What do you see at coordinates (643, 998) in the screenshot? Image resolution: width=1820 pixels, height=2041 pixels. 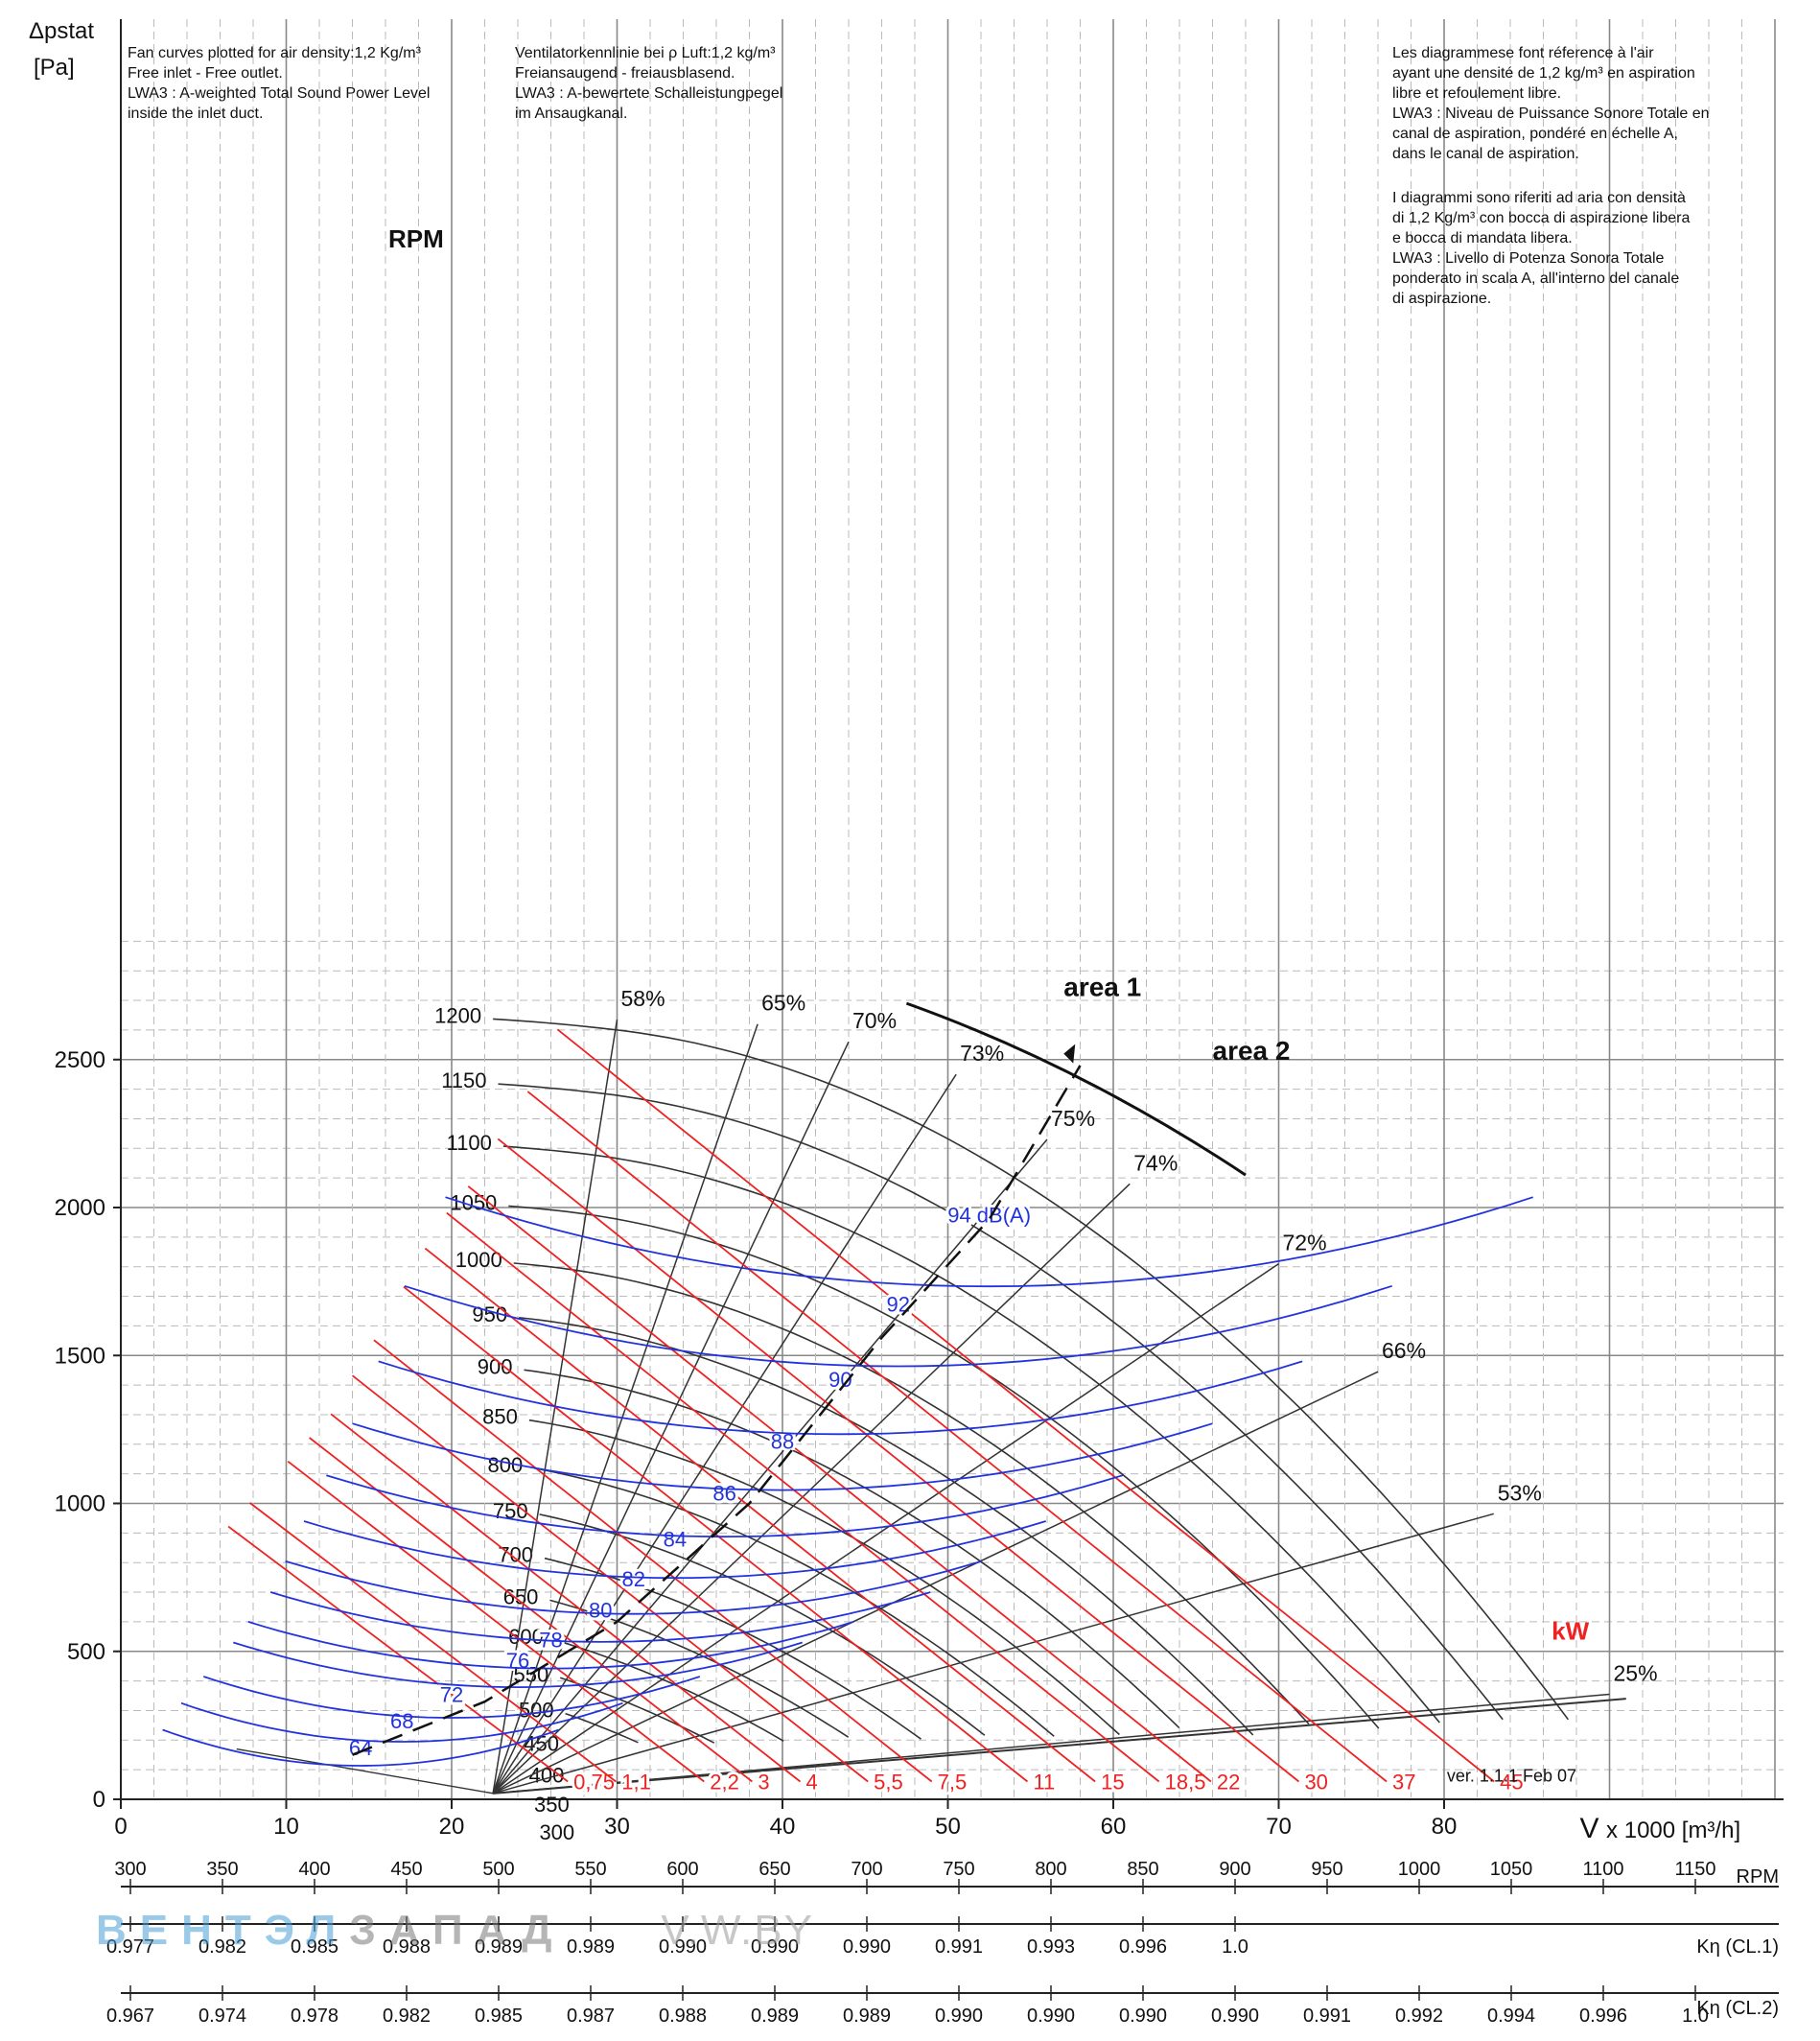 I see `efficiency-label: 58%` at bounding box center [643, 998].